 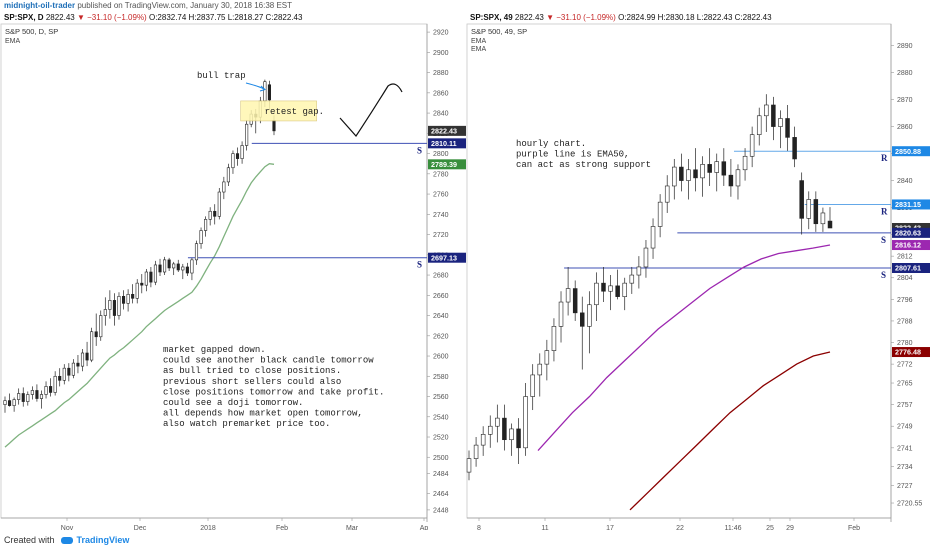 What do you see at coordinates (447, 143) in the screenshot?
I see `price-label: 2810.11` at bounding box center [447, 143].